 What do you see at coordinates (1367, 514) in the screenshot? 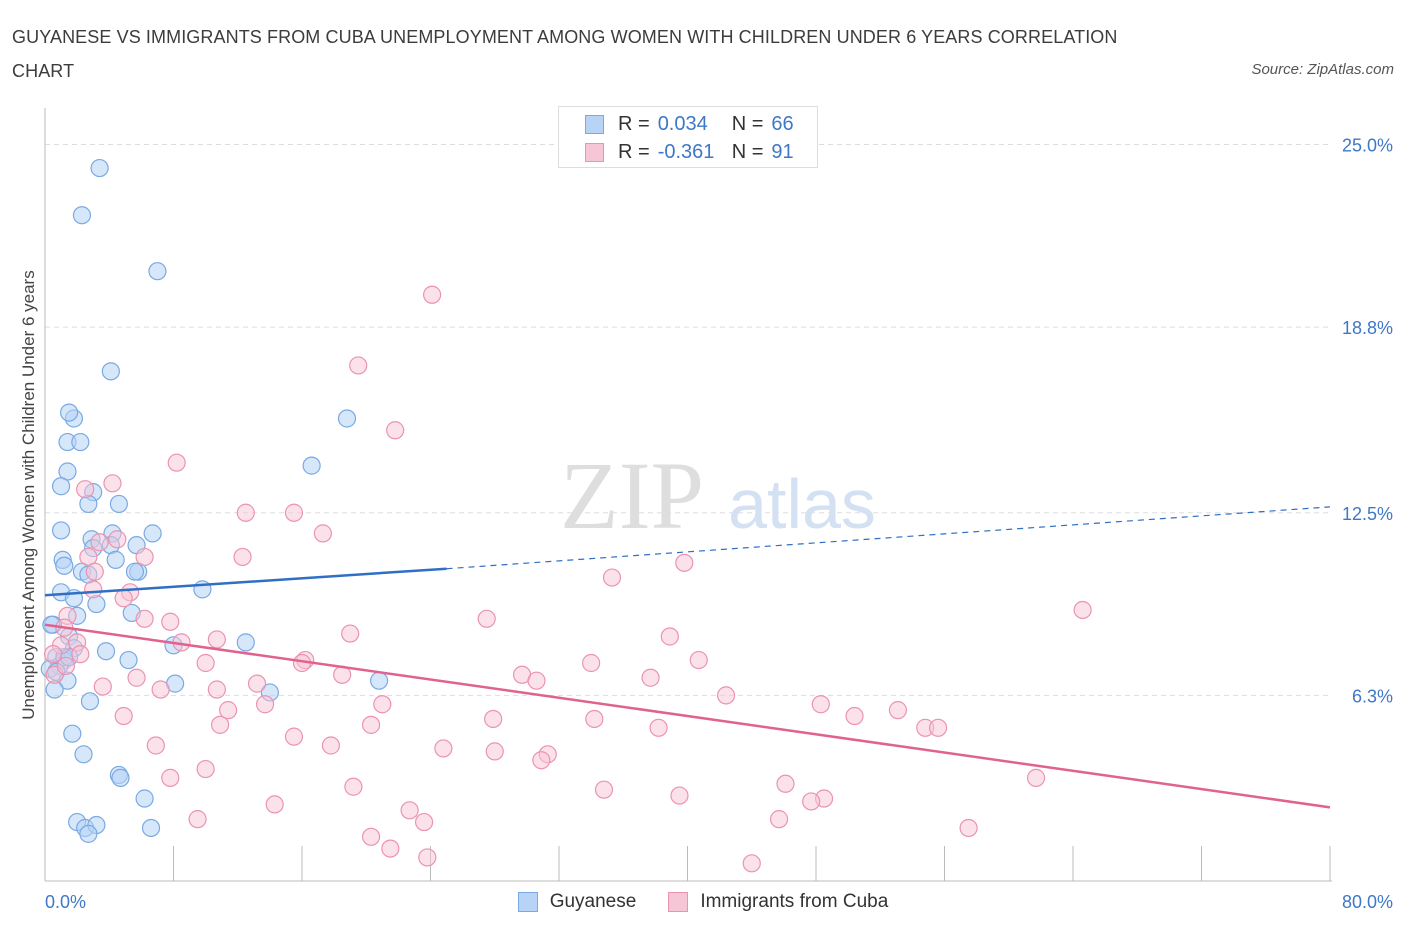
I see `y-tick-label: 12.5%` at bounding box center [1367, 514].